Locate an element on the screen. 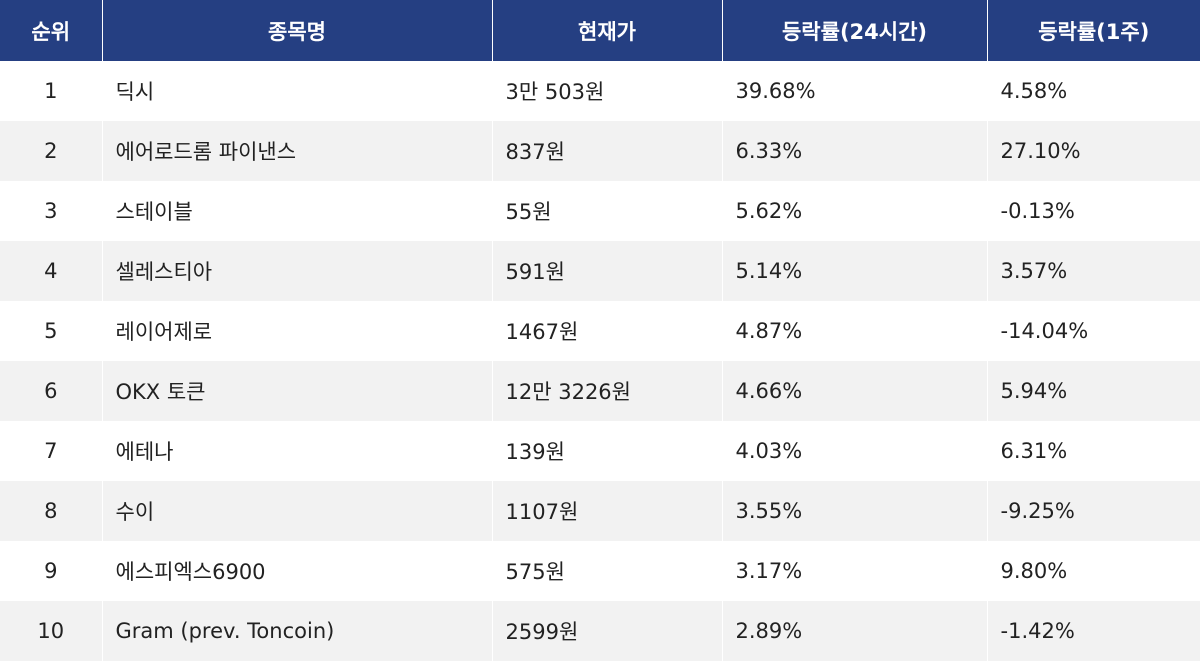 The image size is (1200, 661). change-24h-cell: 4.03% is located at coordinates (855, 451).